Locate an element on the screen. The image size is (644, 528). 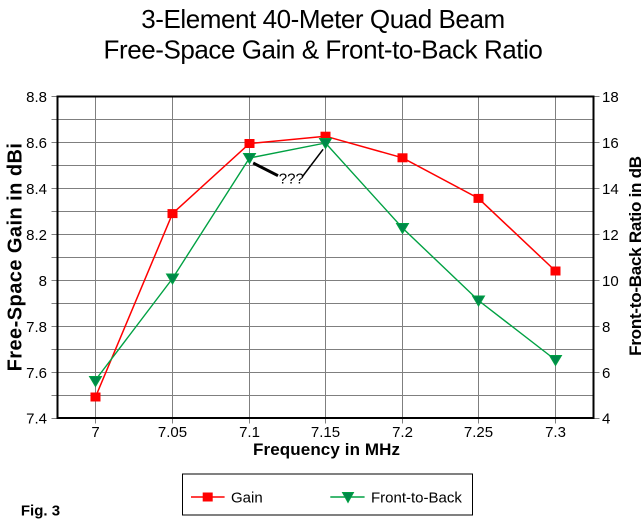
svg-text: 3-Element 40-Meter Quad Beam is located at coordinates (322, 19).